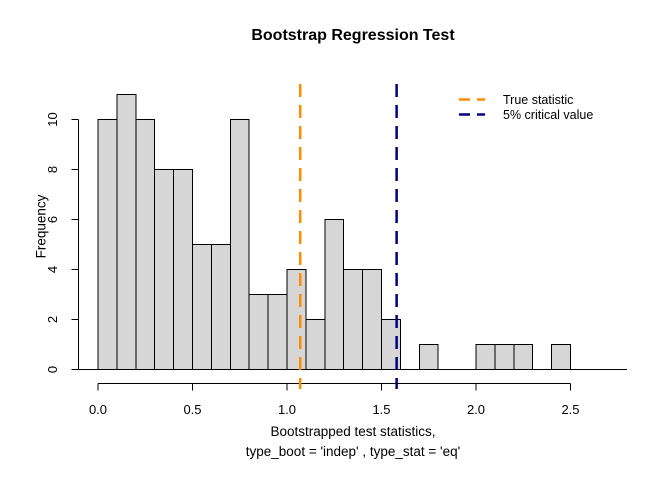 This screenshot has height=480, width=672. What do you see at coordinates (52, 119) in the screenshot?
I see `y-tick-label: 10` at bounding box center [52, 119].